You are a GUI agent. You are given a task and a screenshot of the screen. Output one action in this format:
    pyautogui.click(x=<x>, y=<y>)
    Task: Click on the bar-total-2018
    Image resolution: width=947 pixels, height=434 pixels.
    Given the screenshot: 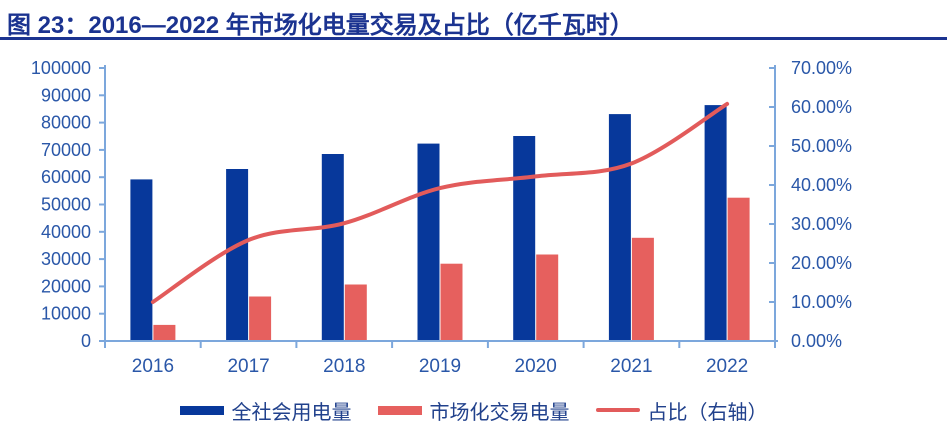 What is the action you would take?
    pyautogui.click(x=332, y=247)
    